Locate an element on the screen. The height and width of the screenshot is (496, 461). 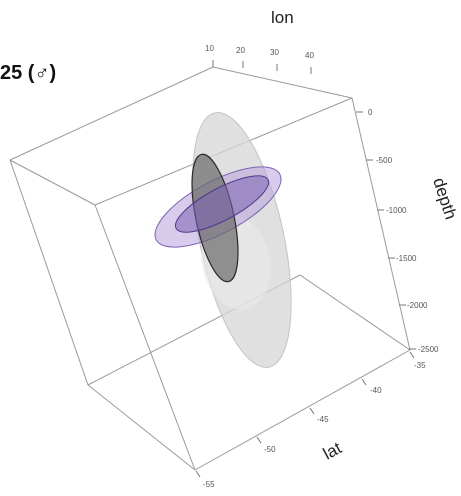
depth-axis: 0 -500 -1000 -1500 -2000 -2500 depth is located at coordinates (408, 231).